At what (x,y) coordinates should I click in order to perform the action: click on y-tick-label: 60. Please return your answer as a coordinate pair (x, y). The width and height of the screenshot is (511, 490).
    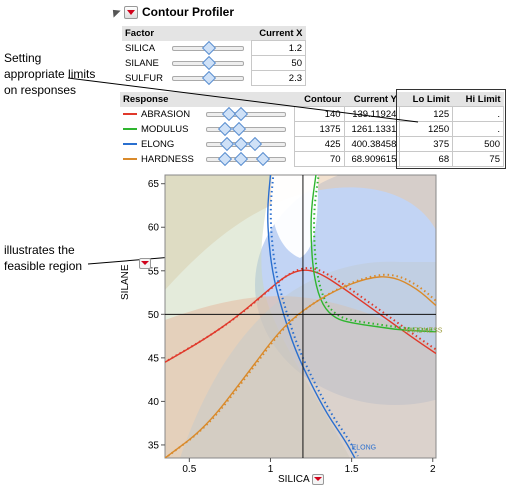
    Looking at the image, I should click on (154, 228).